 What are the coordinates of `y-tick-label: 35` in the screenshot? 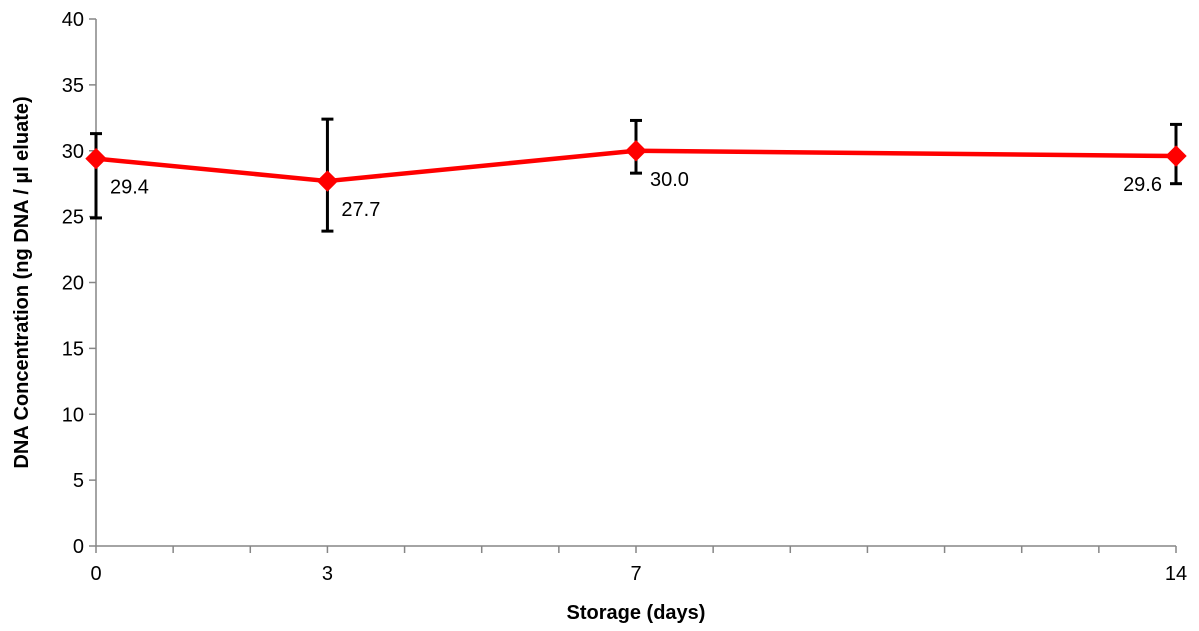 It's located at (73, 86).